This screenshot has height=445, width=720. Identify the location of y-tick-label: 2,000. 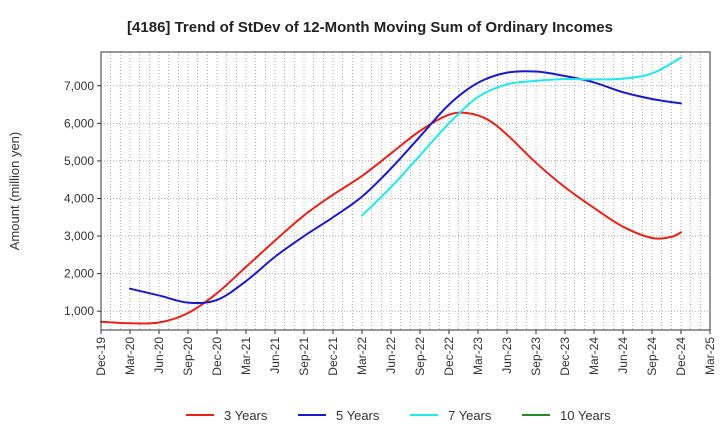
(79, 274).